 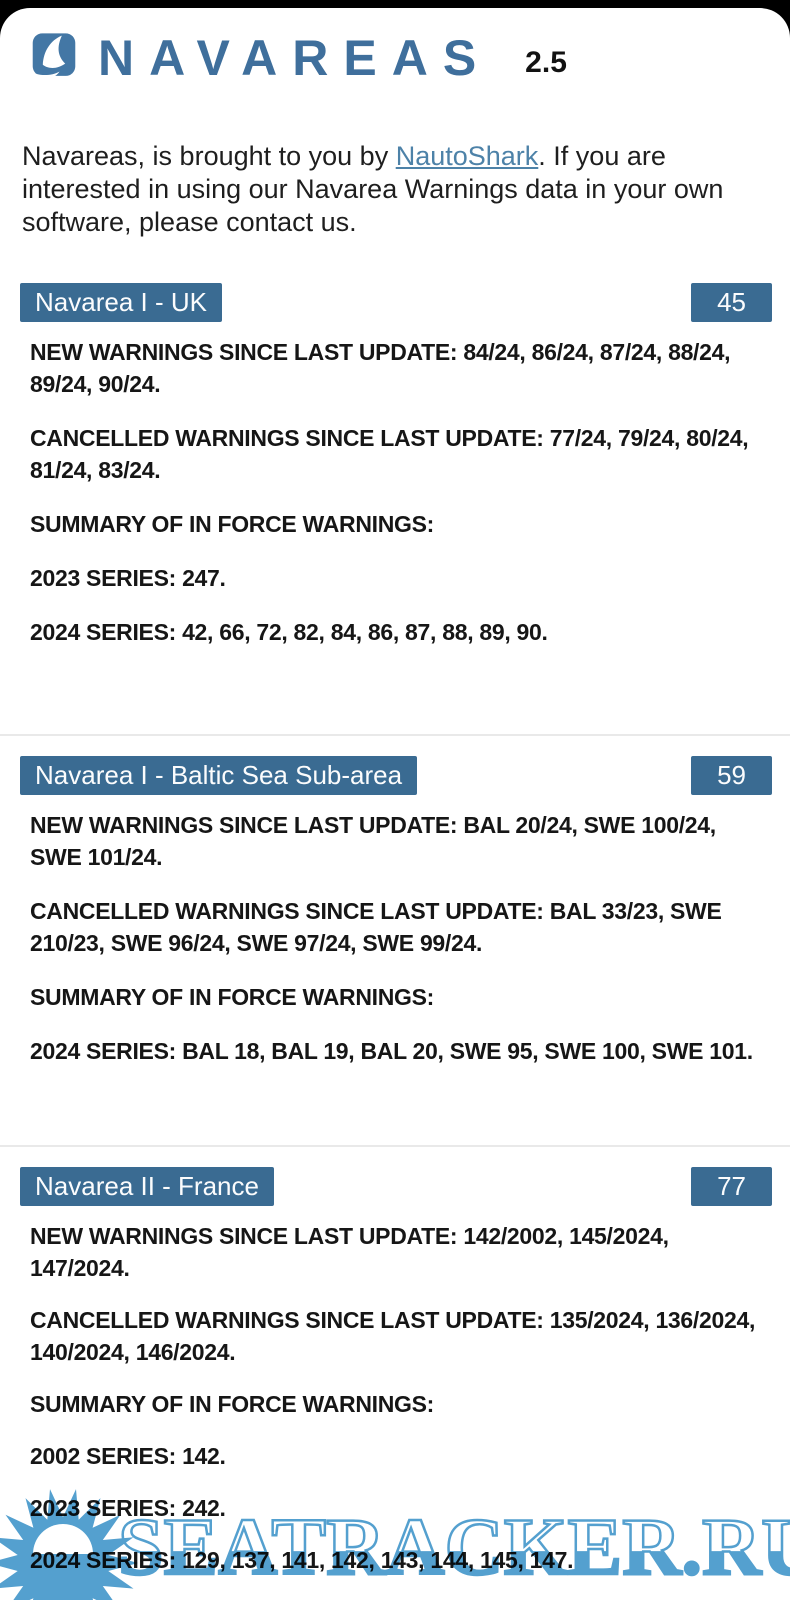 I want to click on section-header: Navarea I - Baltic Sea Sub-area 59, so click(x=396, y=775).